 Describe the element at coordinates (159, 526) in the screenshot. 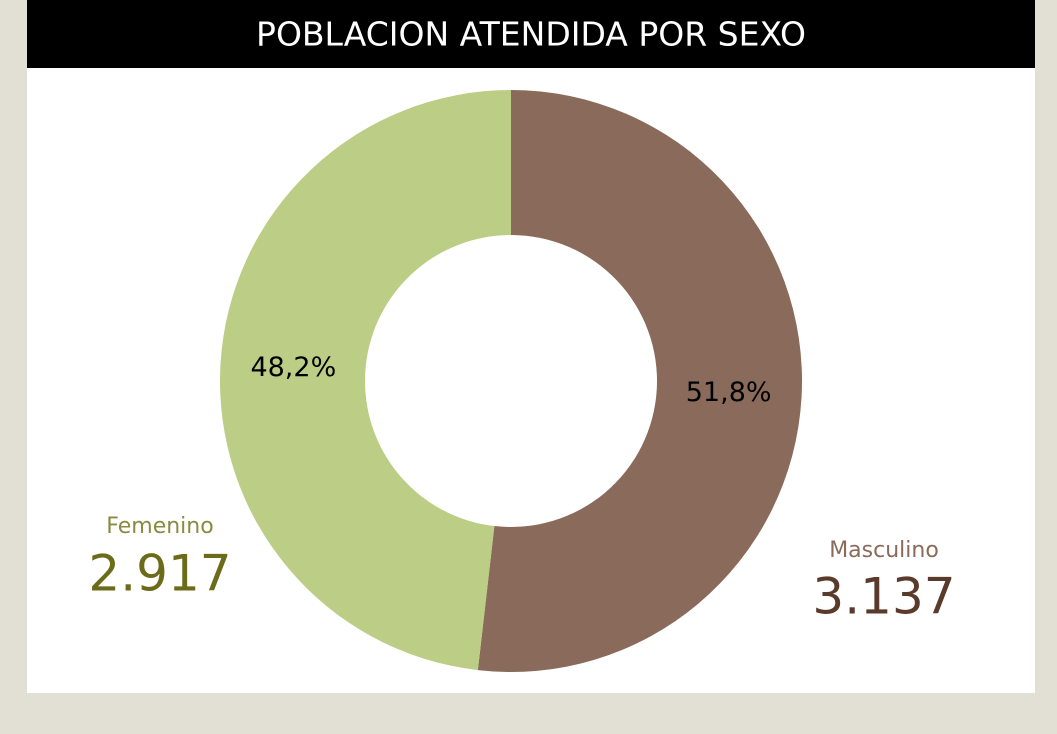

I see `category-label: Femenino` at that location.